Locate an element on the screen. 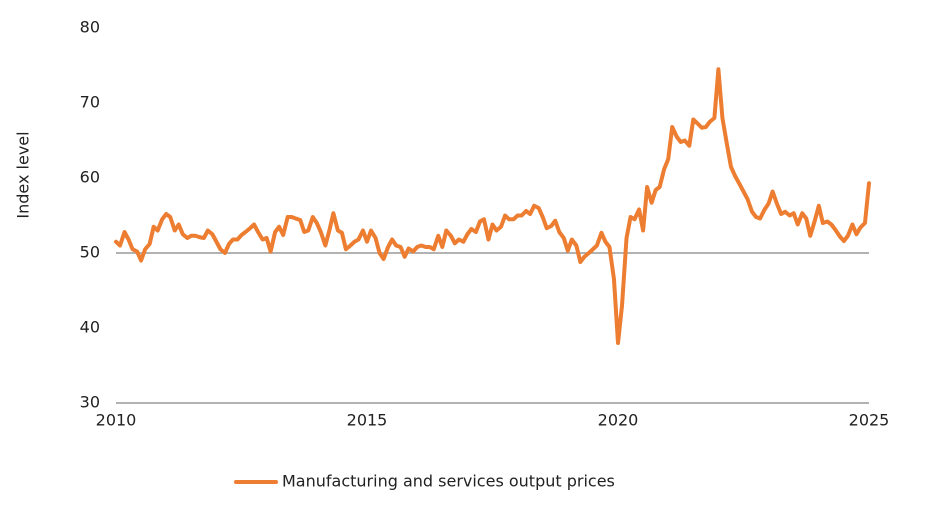  y-tick-label: 30 is located at coordinates (90, 402).